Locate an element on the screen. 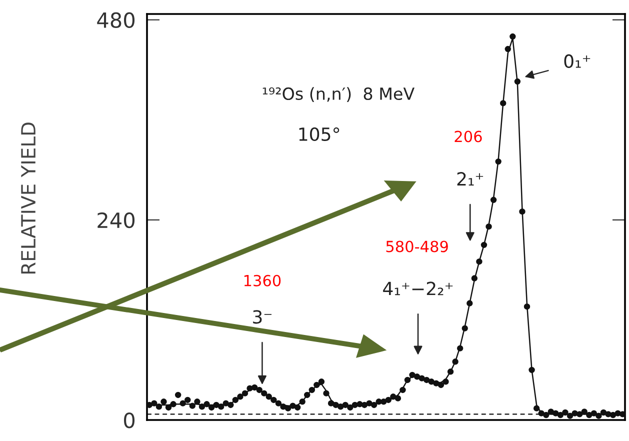 The image size is (629, 441). annotation: 206 is located at coordinates (468, 136).